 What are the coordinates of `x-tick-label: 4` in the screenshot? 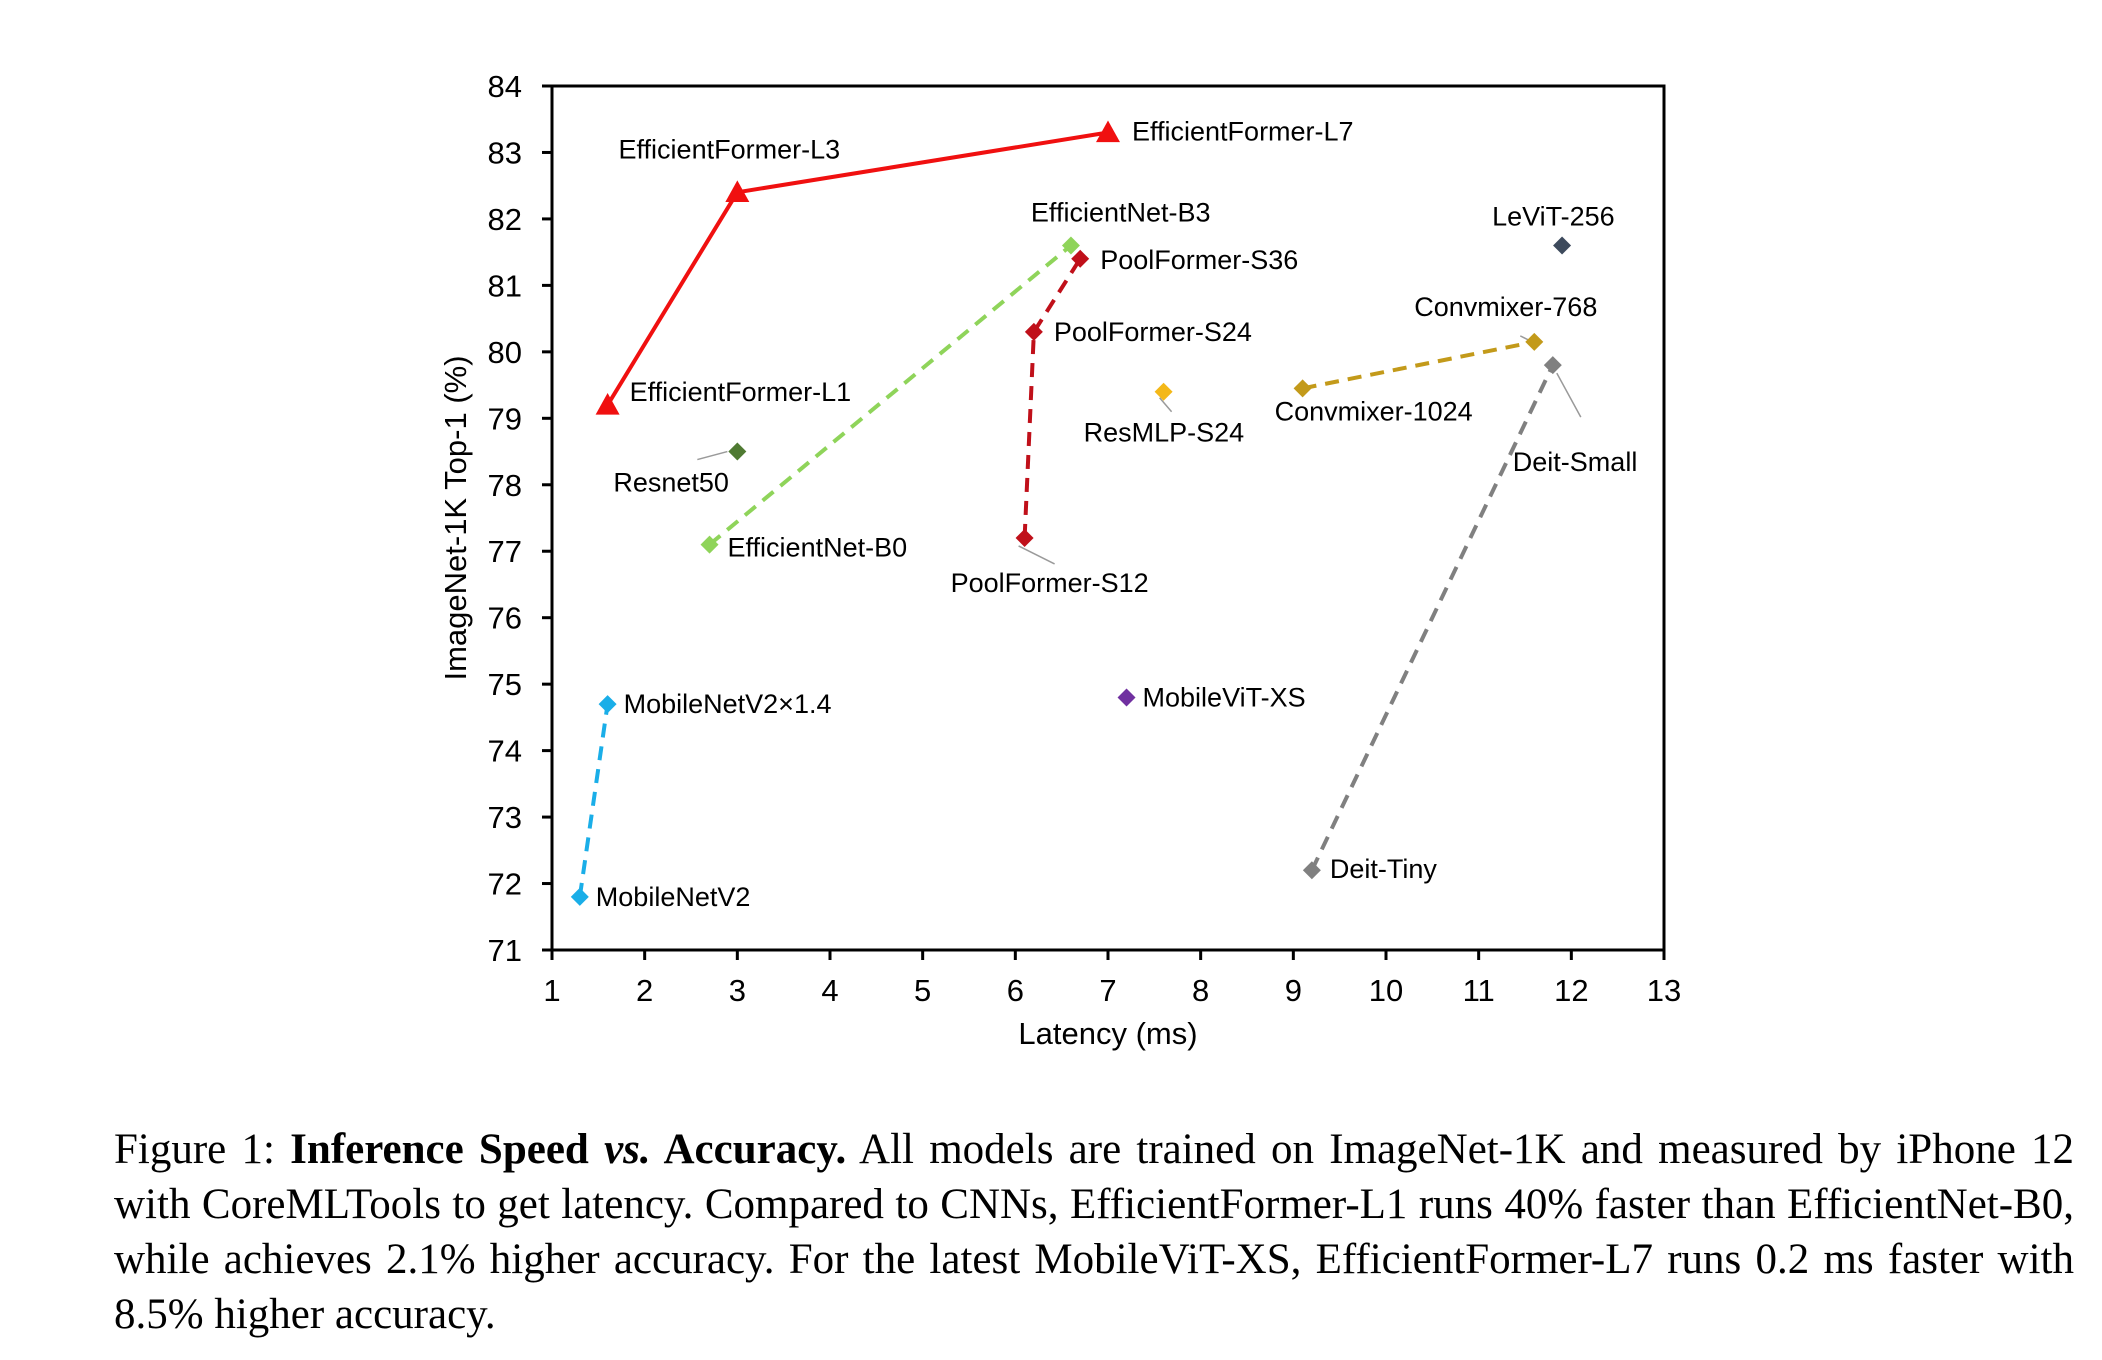 It's located at (829, 990).